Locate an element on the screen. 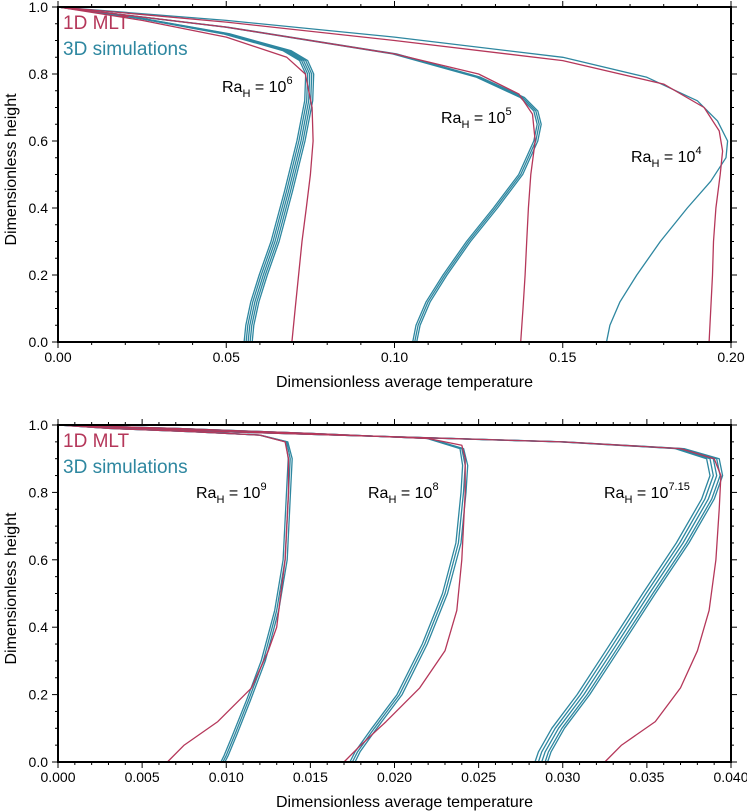 The height and width of the screenshot is (811, 747). x-tick-label: 0.015 is located at coordinates (310, 777).